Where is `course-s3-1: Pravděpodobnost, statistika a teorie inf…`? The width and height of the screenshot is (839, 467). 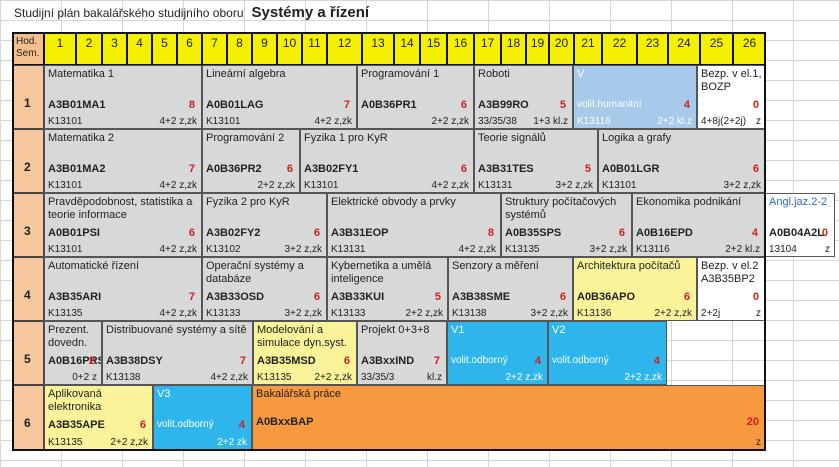
course-s3-1: Pravděpodobnost, statistika a teorie inf… is located at coordinates (123, 225).